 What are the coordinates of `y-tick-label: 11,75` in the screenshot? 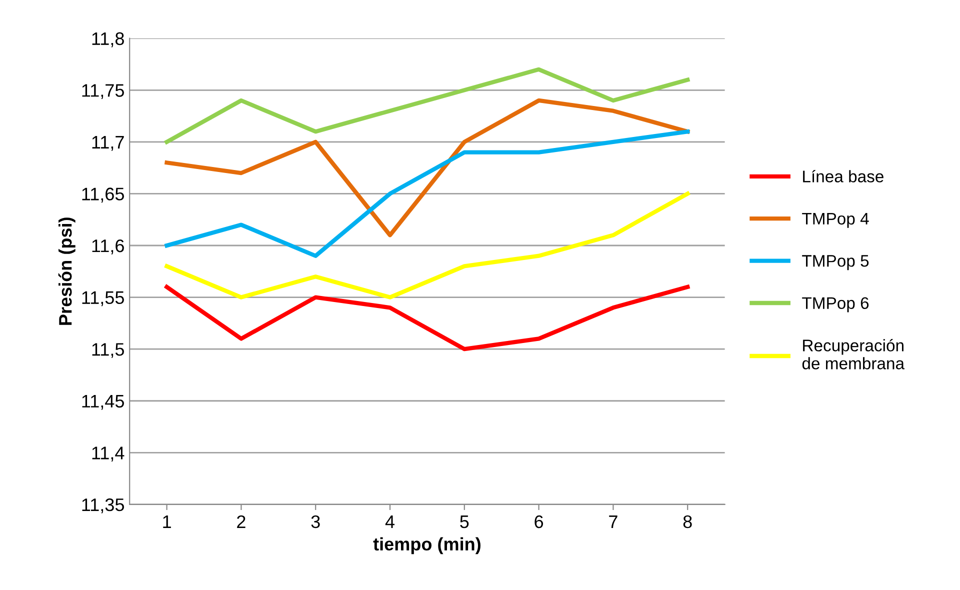 It's located at (103, 91).